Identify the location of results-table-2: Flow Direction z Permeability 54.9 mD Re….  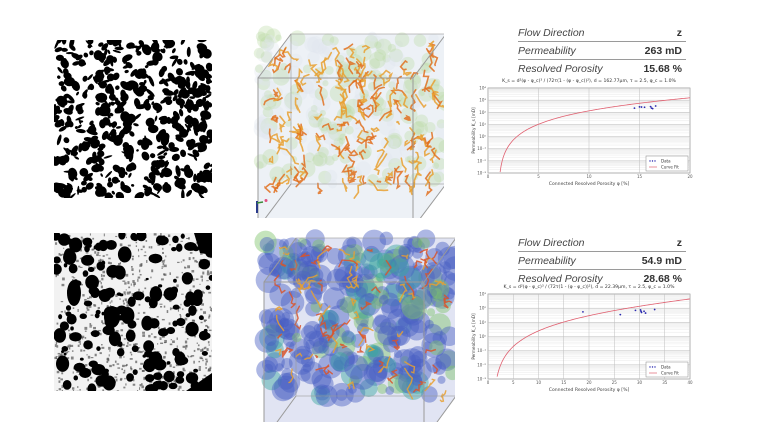
(602, 260).